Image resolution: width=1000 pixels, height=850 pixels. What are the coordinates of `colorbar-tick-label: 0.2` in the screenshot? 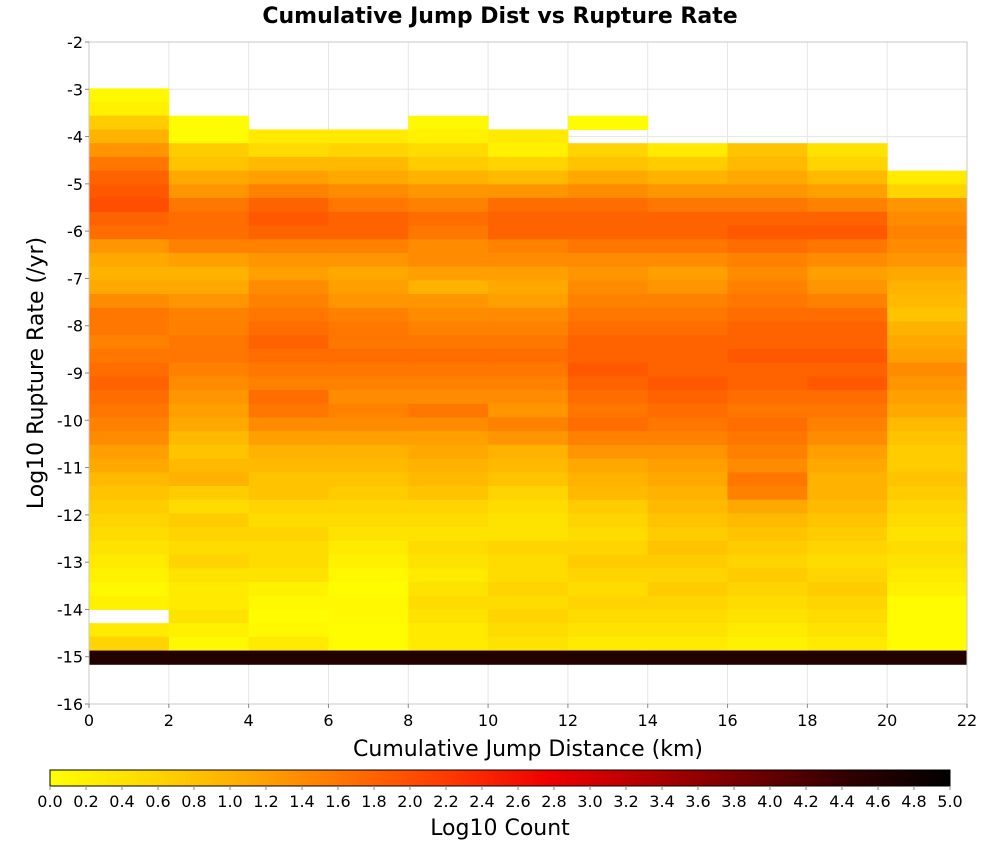 It's located at (85, 801).